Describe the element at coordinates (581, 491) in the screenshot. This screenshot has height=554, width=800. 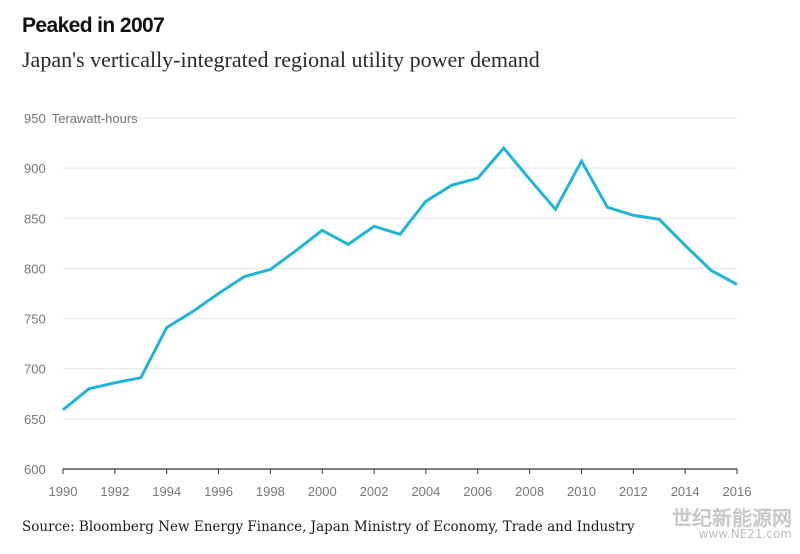
I see `x-tick-label: 2010` at that location.